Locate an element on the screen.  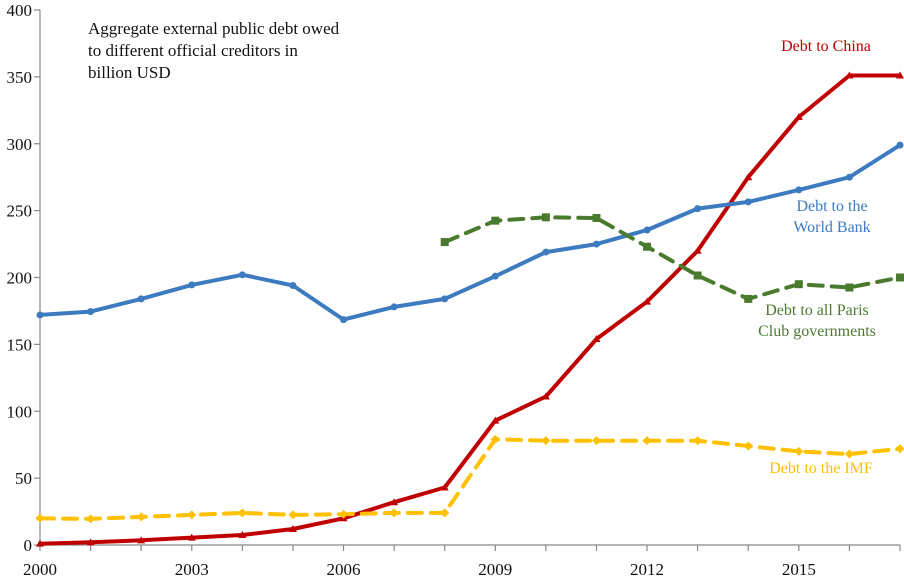
x-tick-label: 2000 is located at coordinates (40, 569).